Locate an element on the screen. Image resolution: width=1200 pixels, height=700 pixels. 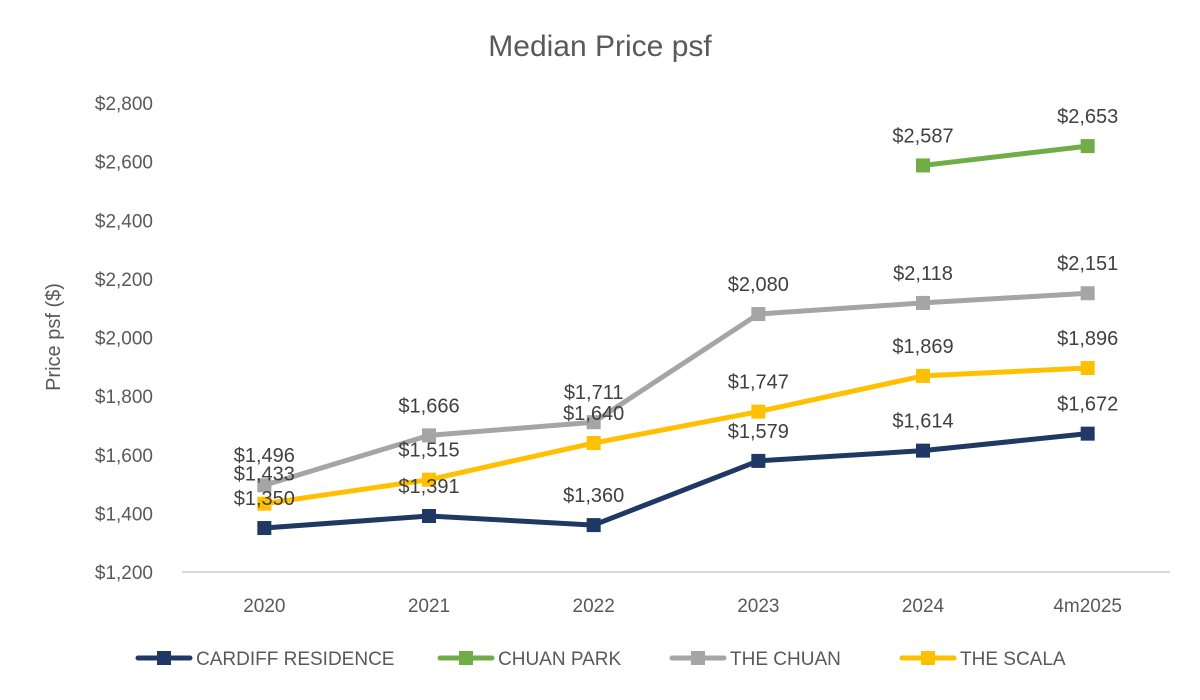
x-tick-label: 2020 is located at coordinates (264, 606).